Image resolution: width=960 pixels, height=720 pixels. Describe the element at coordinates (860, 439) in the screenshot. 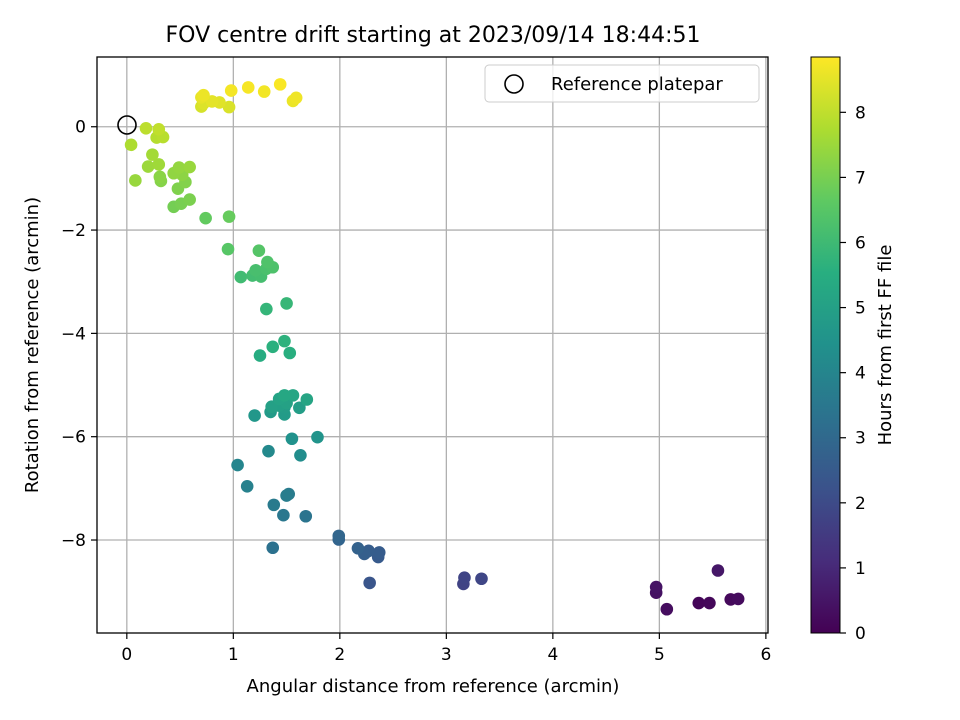

I see `colorbar-tick-label: 3` at that location.